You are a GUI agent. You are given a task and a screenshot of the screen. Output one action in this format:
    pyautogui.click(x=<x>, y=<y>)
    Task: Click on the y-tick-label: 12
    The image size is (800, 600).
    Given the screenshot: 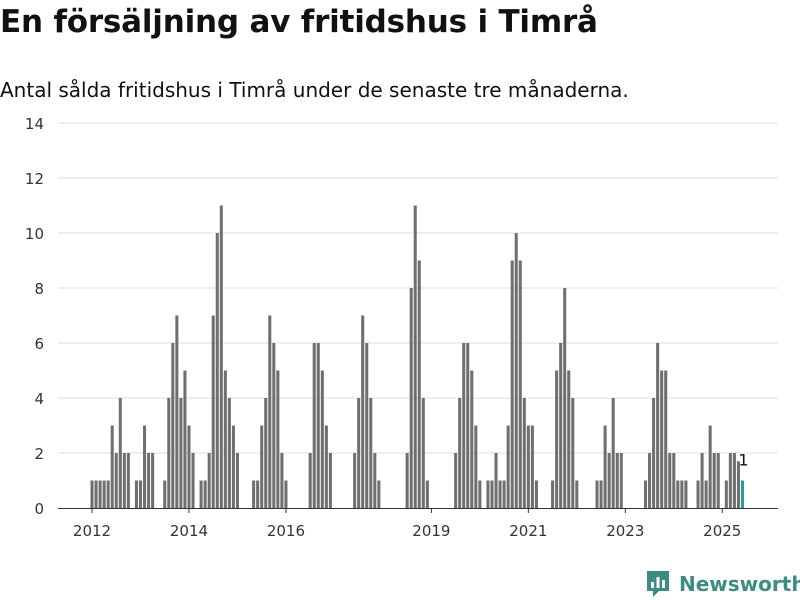 What is the action you would take?
    pyautogui.click(x=34, y=179)
    